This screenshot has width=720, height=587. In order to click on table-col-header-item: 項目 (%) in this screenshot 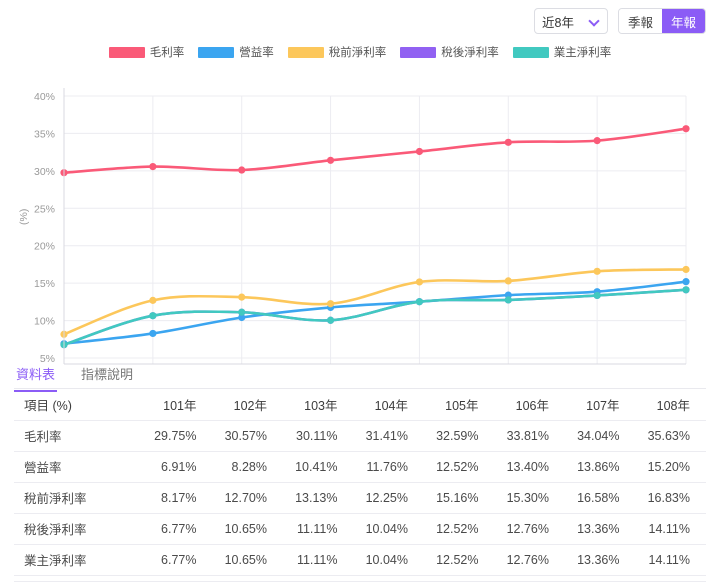, I will do `click(78, 405)`.